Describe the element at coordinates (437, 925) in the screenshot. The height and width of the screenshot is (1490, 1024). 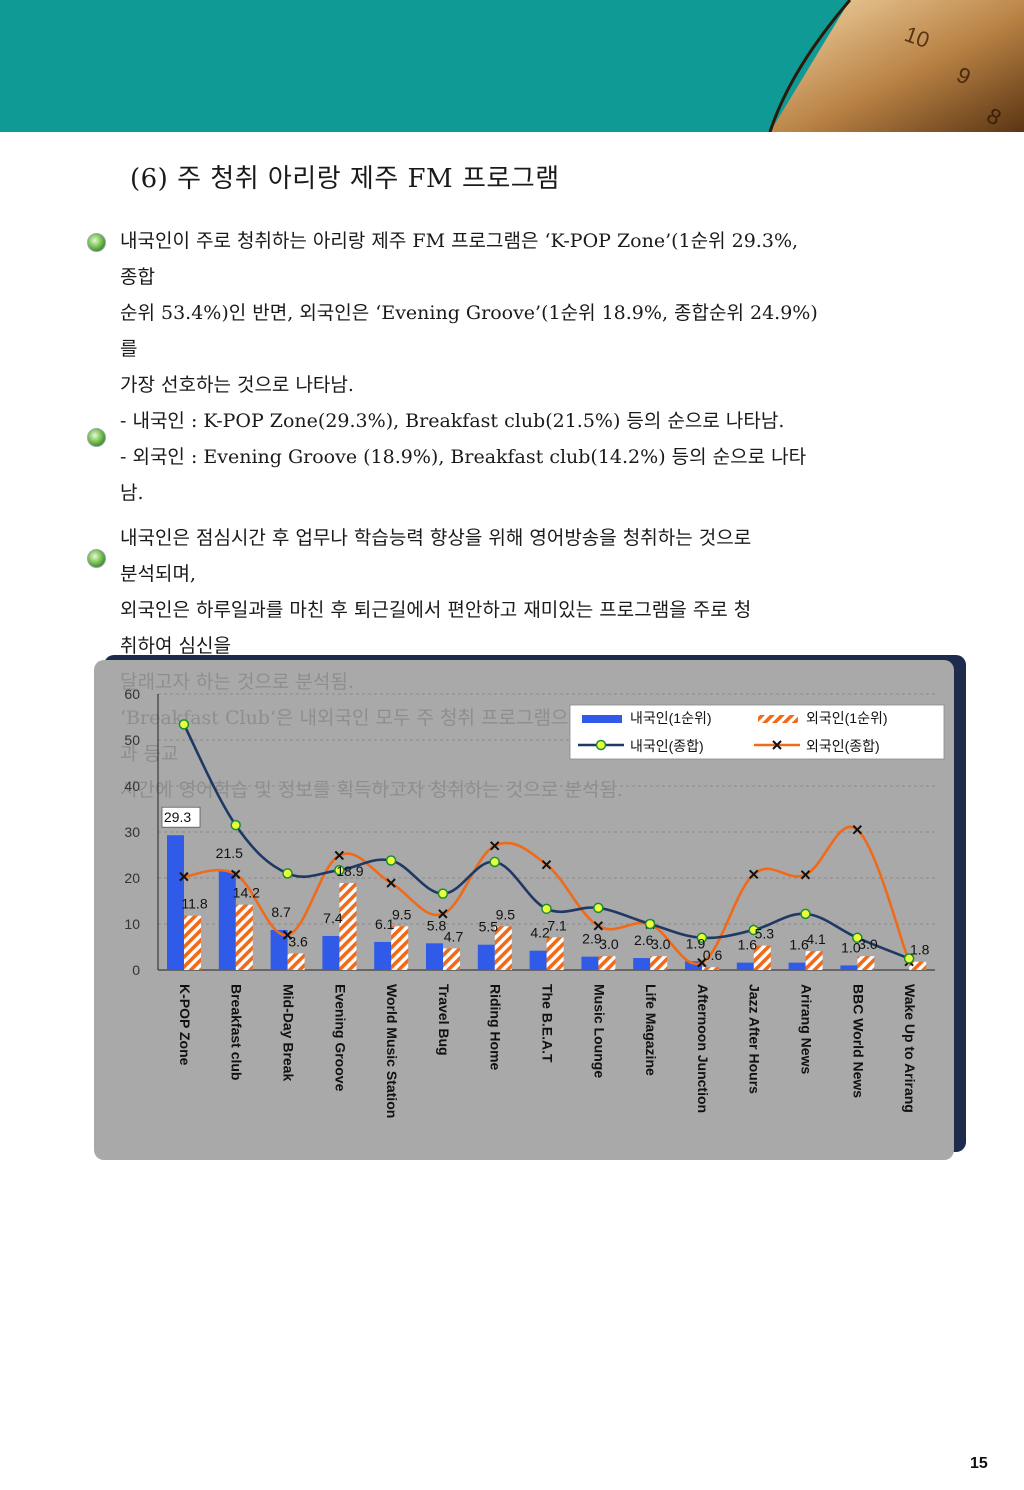
I see `data-label-domestic: 5.8` at that location.